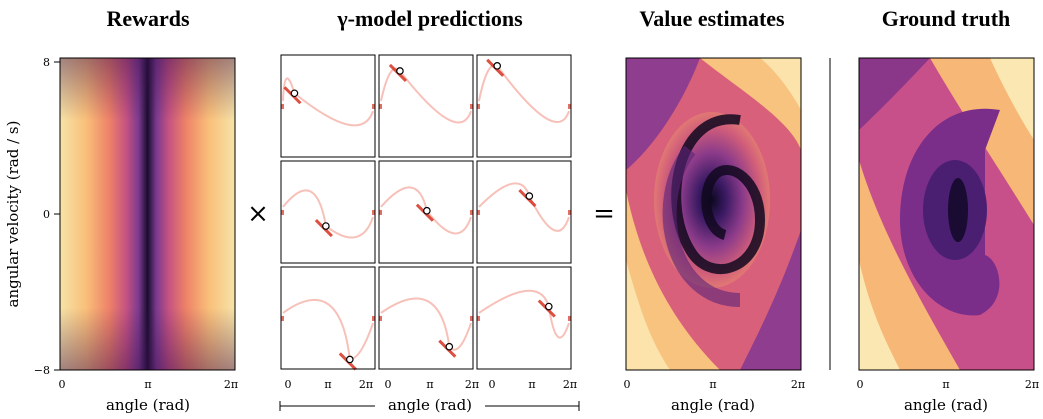 The image size is (1043, 419). I want to click on y-tick-mid: 0, so click(46, 214).